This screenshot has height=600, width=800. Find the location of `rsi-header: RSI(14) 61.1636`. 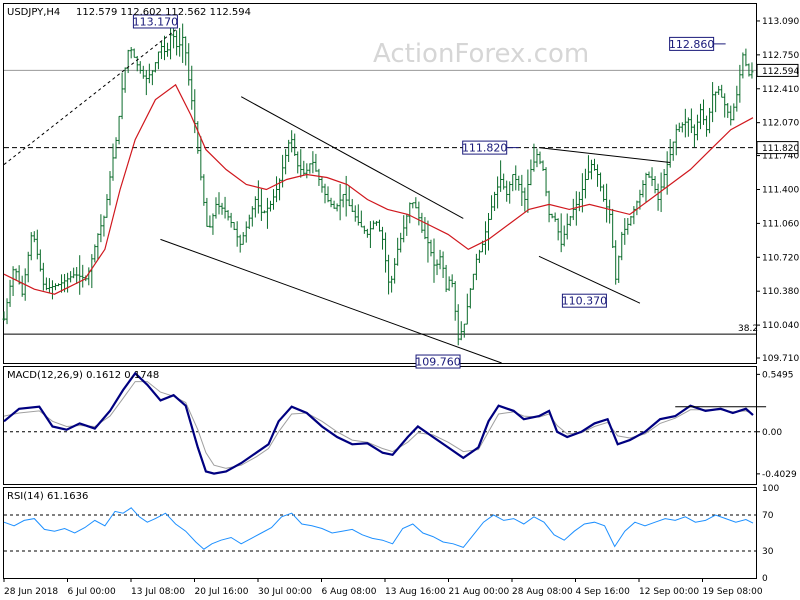

rsi-header: RSI(14) 61.1636 is located at coordinates (47, 496).